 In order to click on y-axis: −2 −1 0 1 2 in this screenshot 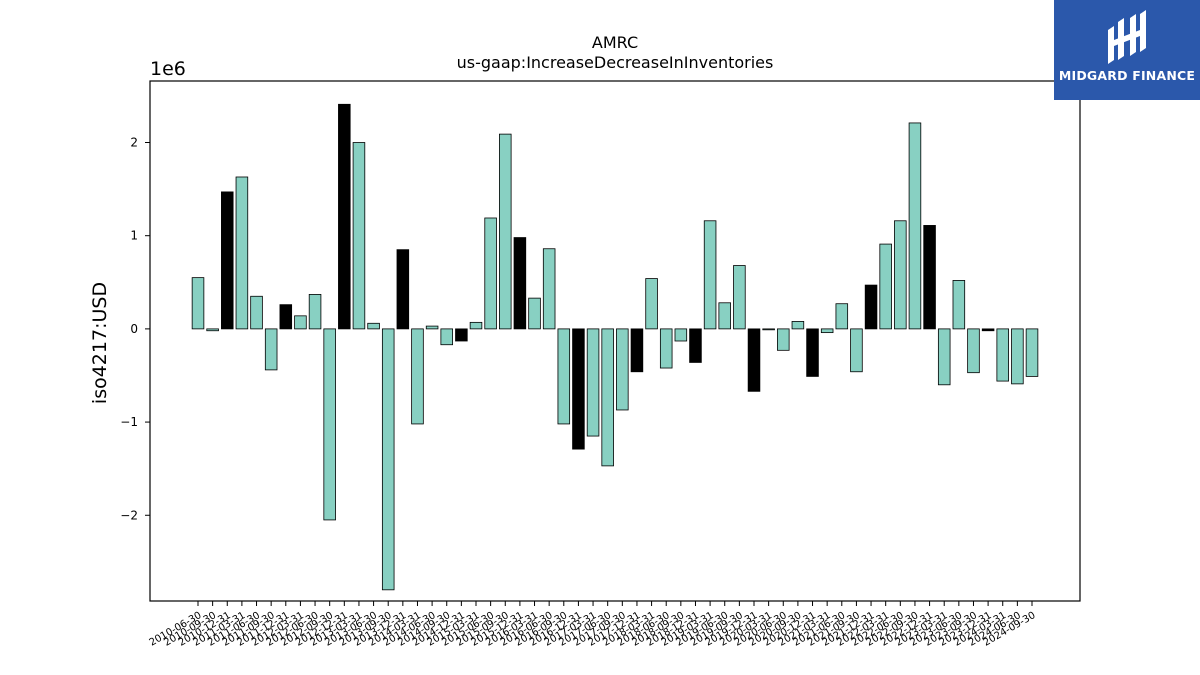, I will do `click(135, 329)`.